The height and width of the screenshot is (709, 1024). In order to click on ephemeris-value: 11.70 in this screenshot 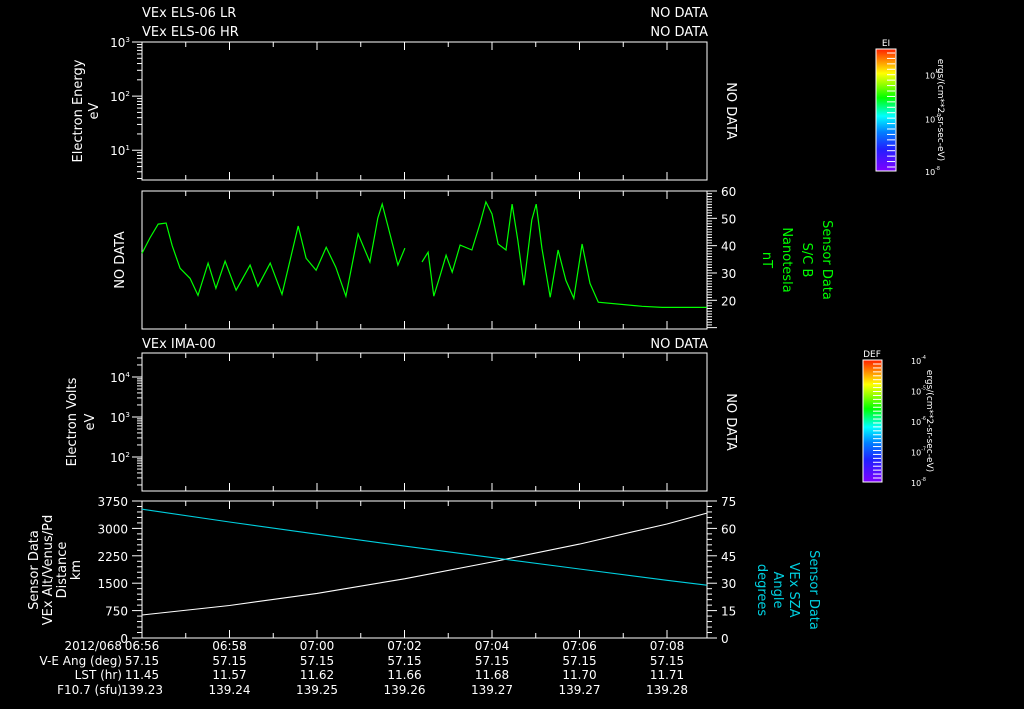, I will do `click(579, 675)`.